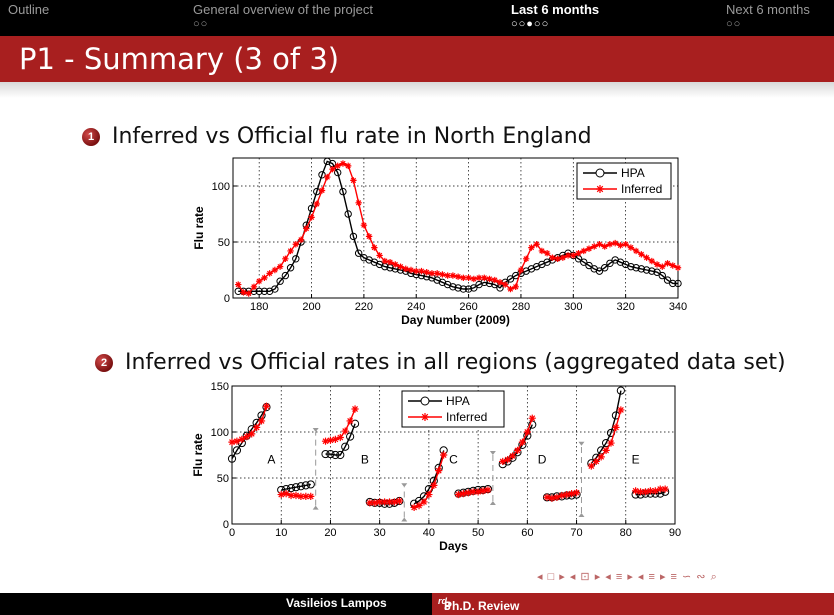 Image resolution: width=834 pixels, height=615 pixels. What do you see at coordinates (179, 59) in the screenshot?
I see `slide-title: P1 - Summary (3 of 3)` at bounding box center [179, 59].